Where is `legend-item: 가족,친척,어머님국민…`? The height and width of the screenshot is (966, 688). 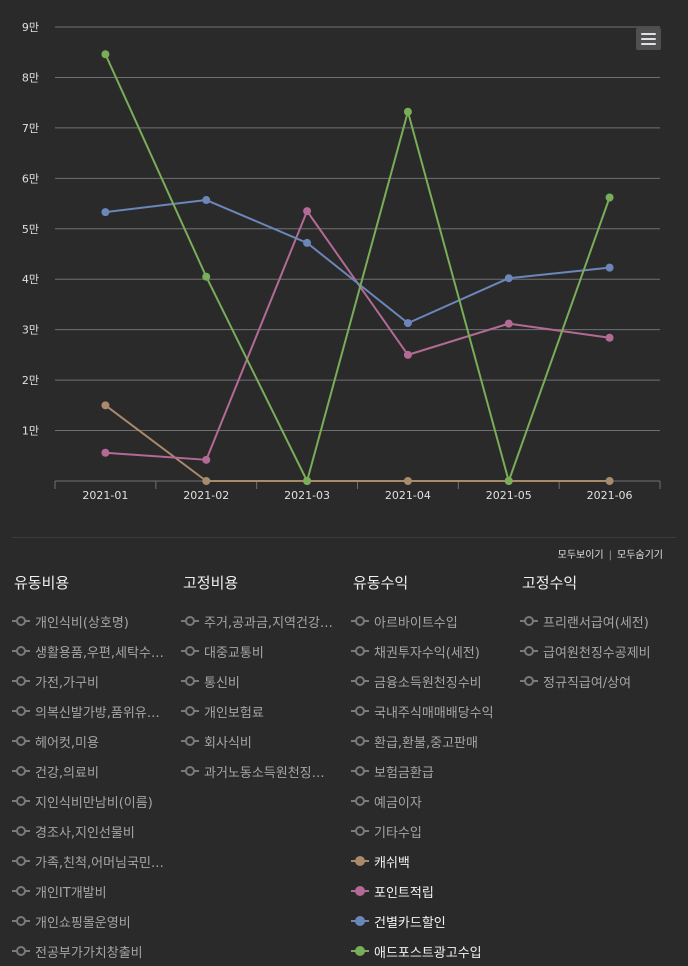 legend-item: 가족,친척,어머님국민… is located at coordinates (94, 861).